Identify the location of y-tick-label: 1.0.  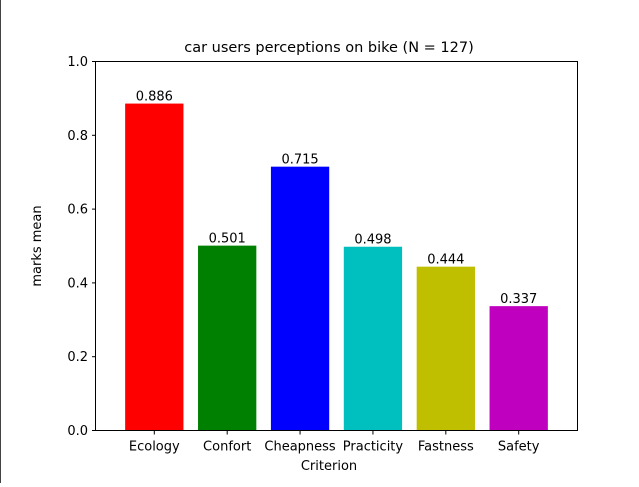
(77, 62).